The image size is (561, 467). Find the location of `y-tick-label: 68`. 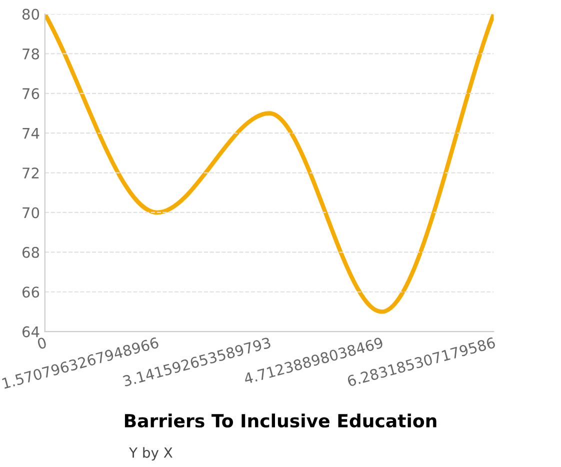

y-tick-label: 68 is located at coordinates (31, 252).